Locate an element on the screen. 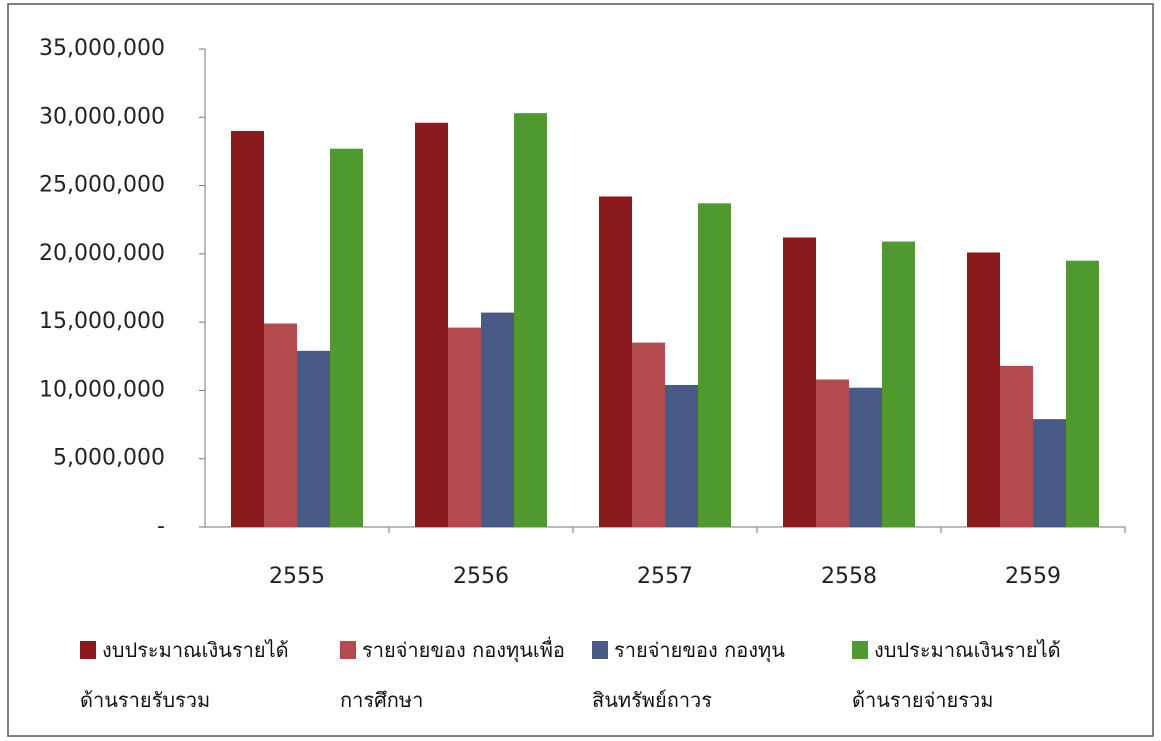 The width and height of the screenshot is (1161, 741). y-tick-label: 5,000,000 is located at coordinates (109, 458).